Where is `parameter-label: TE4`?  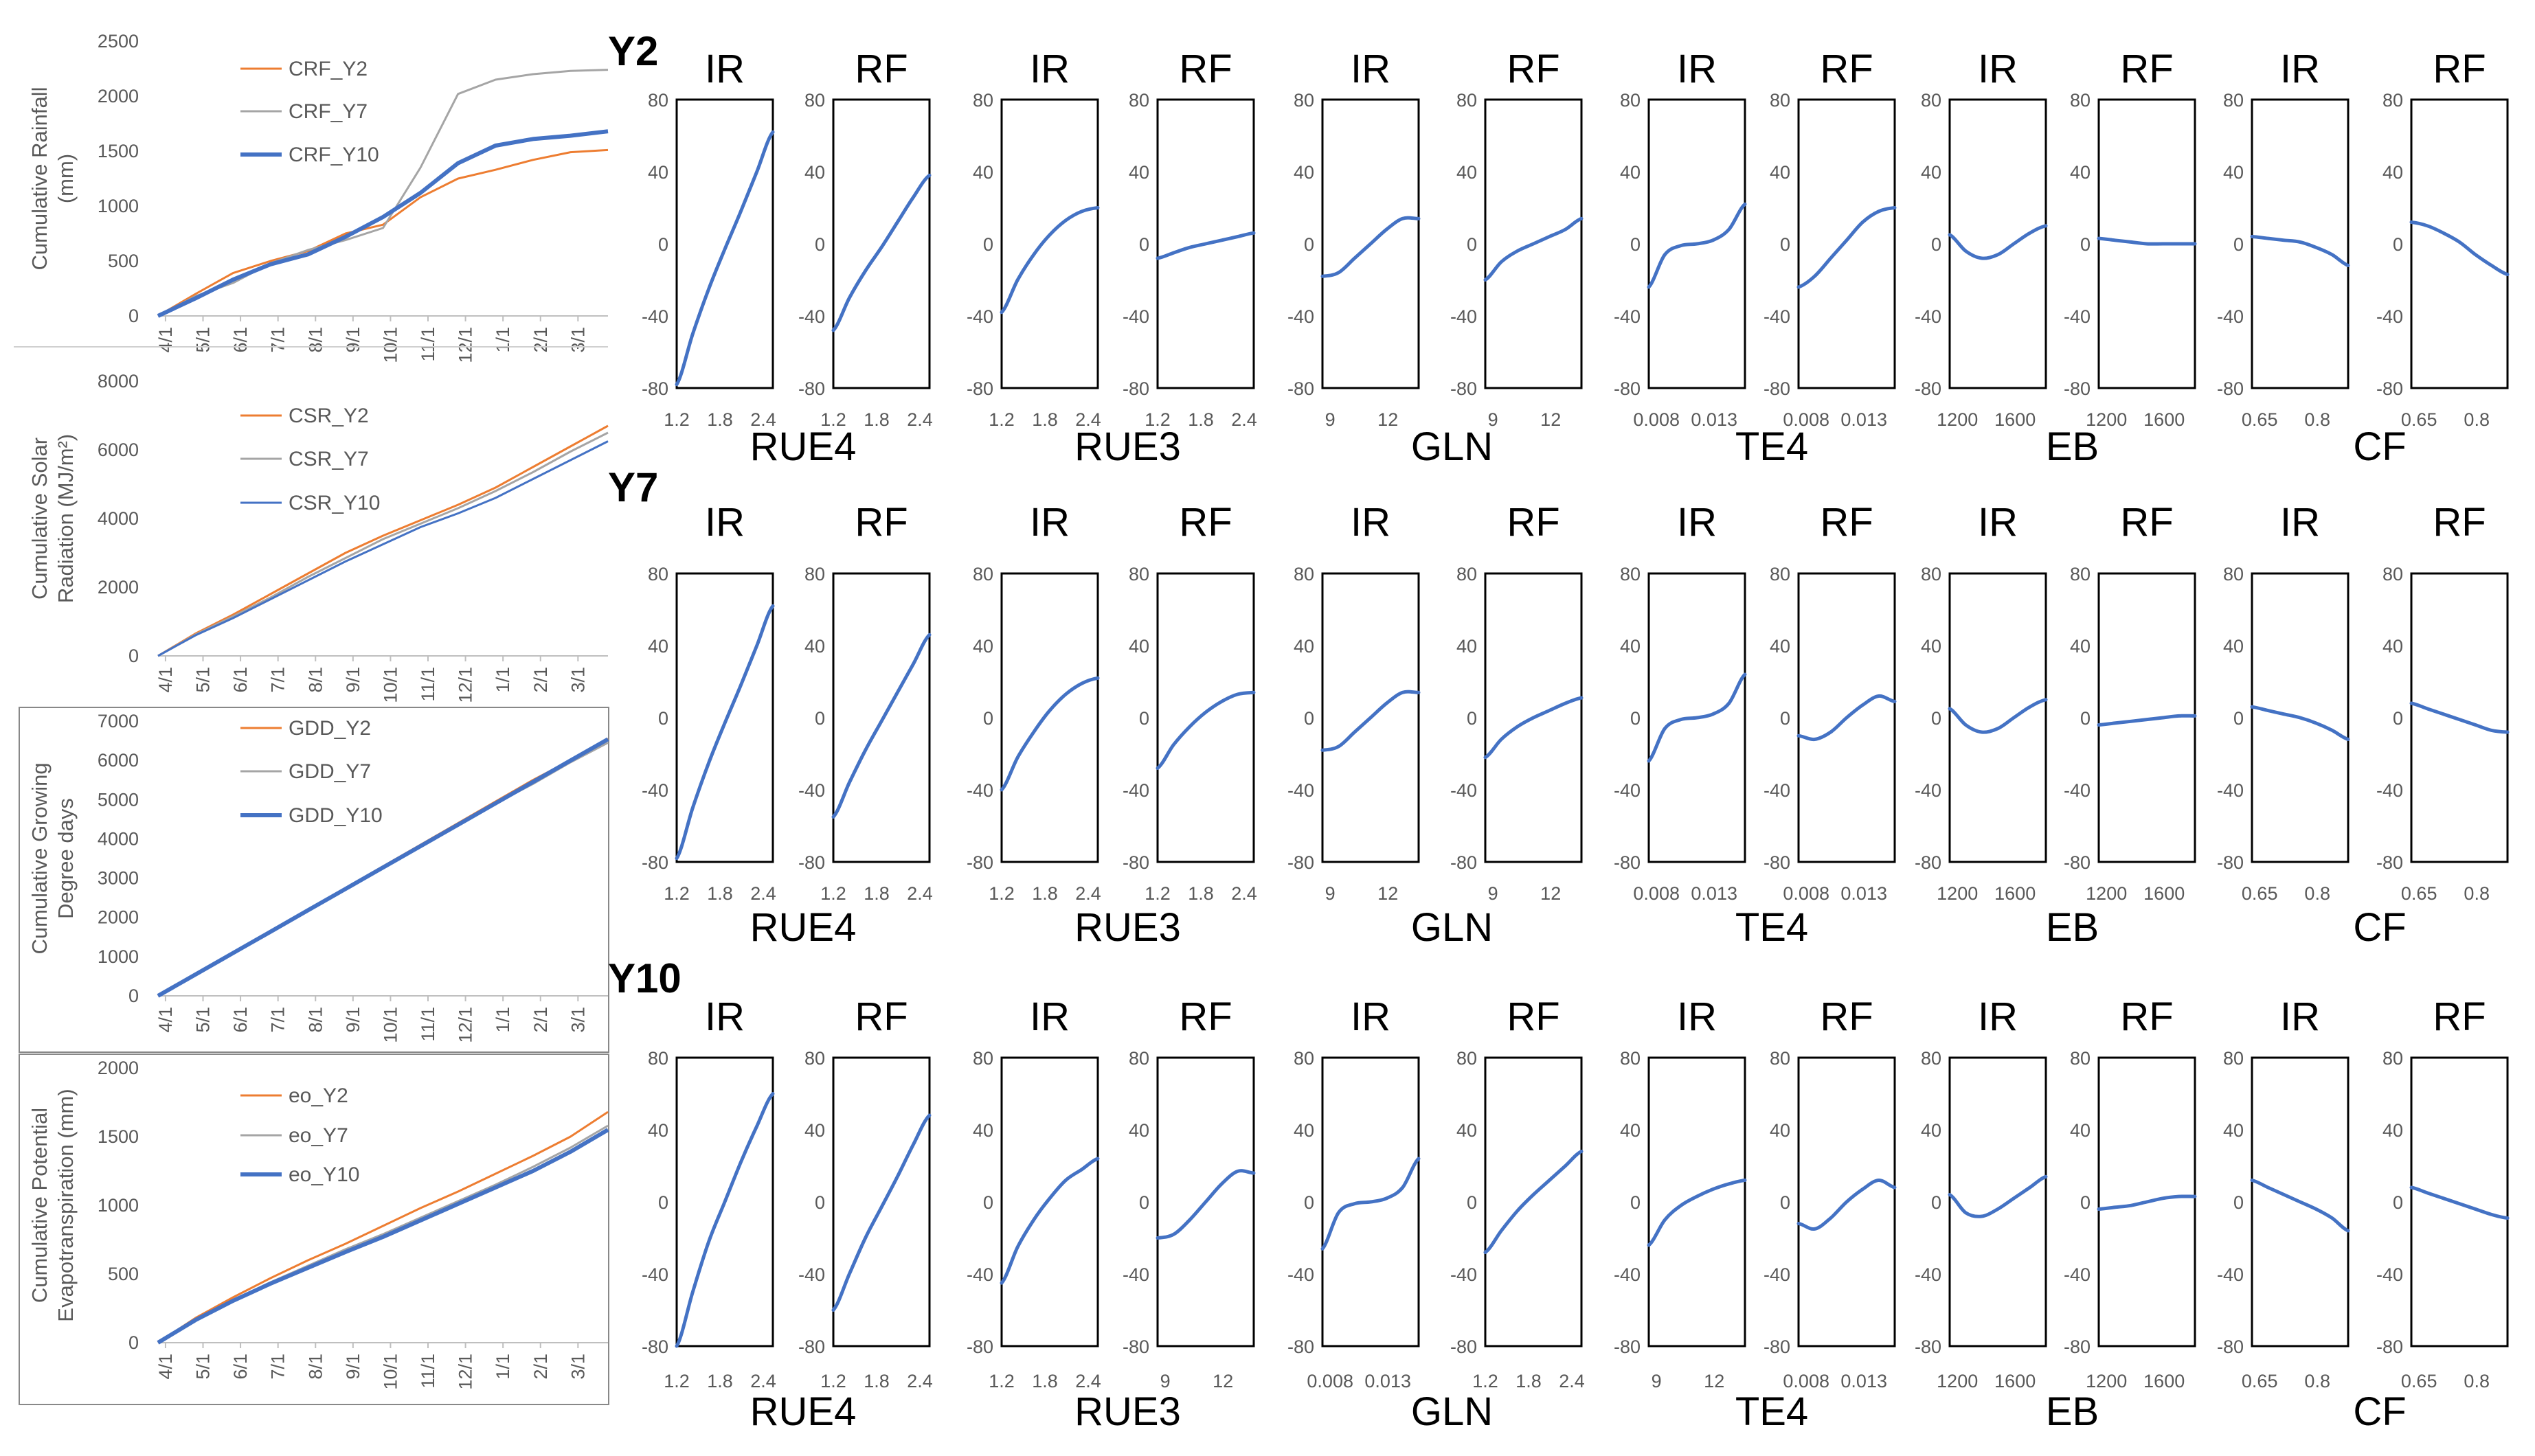 parameter-label: TE4 is located at coordinates (1772, 446).